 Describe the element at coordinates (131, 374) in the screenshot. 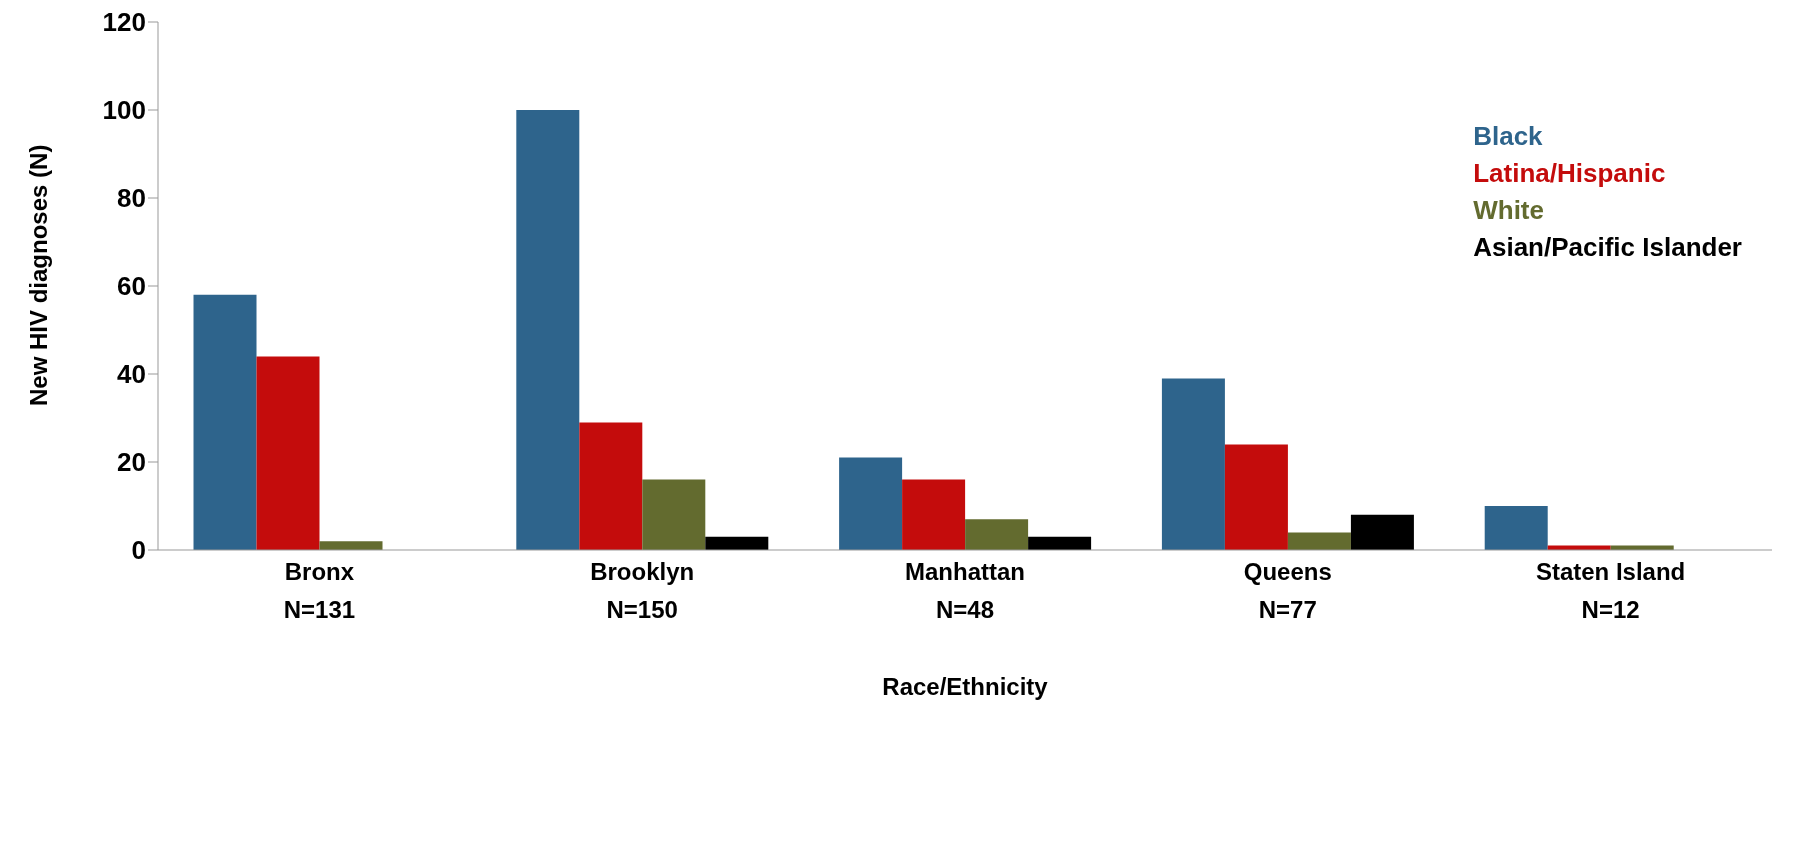

I see `y-tick-label: 40` at that location.